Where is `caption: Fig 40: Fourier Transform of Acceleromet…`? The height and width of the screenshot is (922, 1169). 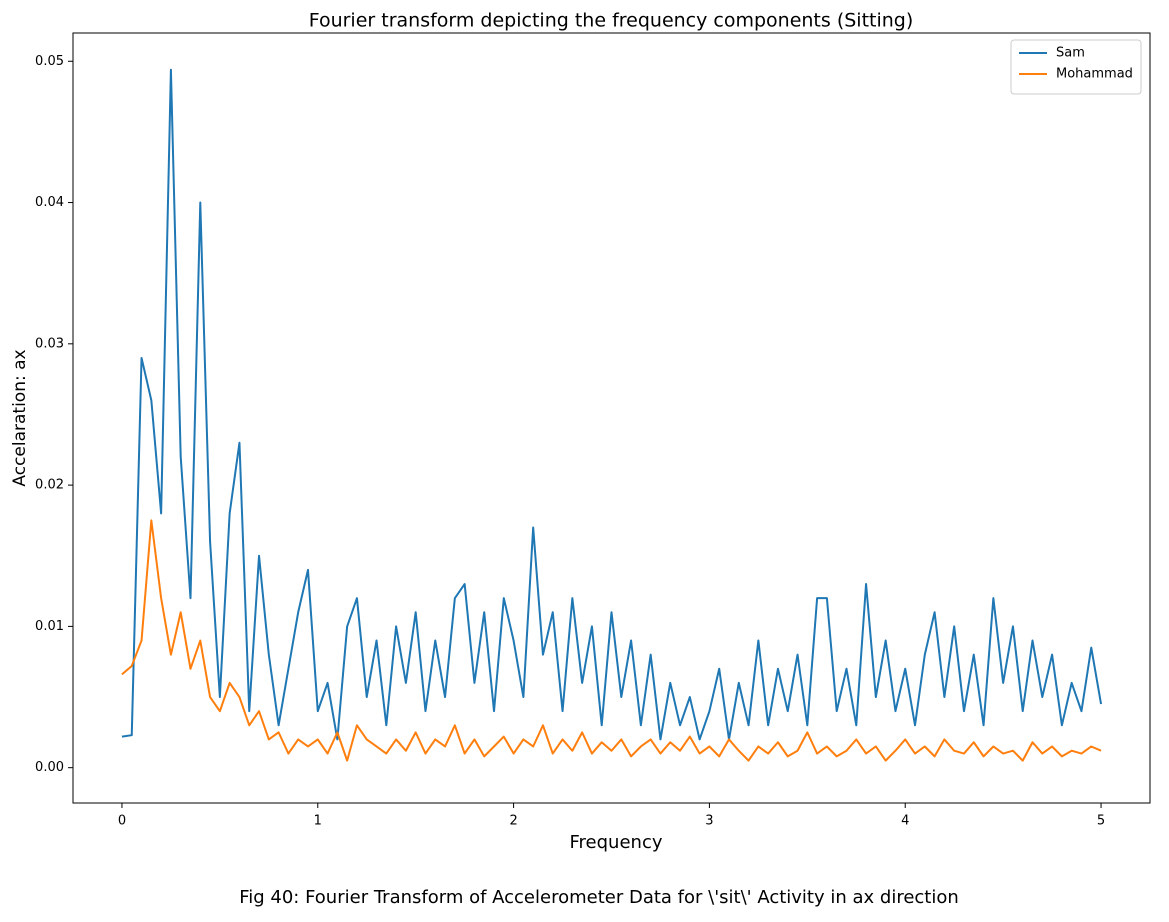 caption: Fig 40: Fourier Transform of Acceleromet… is located at coordinates (599, 897).